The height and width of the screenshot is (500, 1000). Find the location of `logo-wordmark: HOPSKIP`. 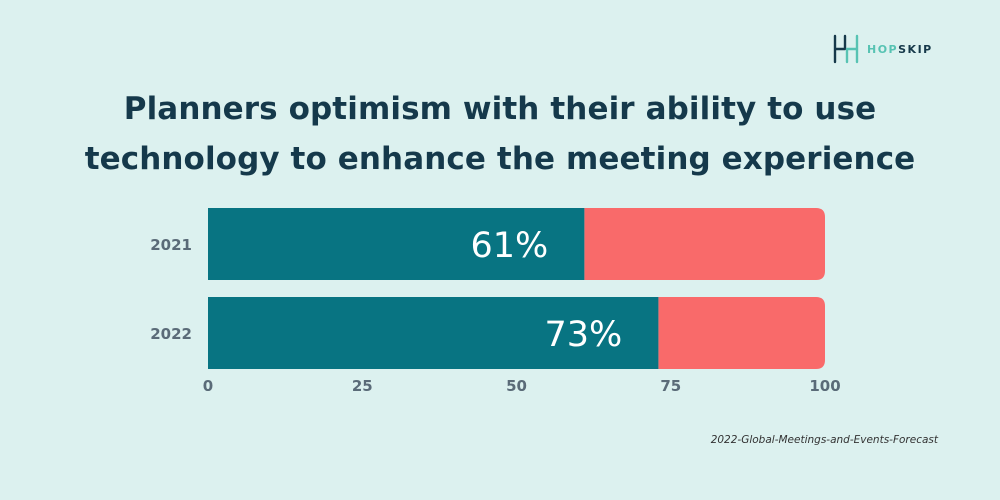

logo-wordmark: HOPSKIP is located at coordinates (900, 49).